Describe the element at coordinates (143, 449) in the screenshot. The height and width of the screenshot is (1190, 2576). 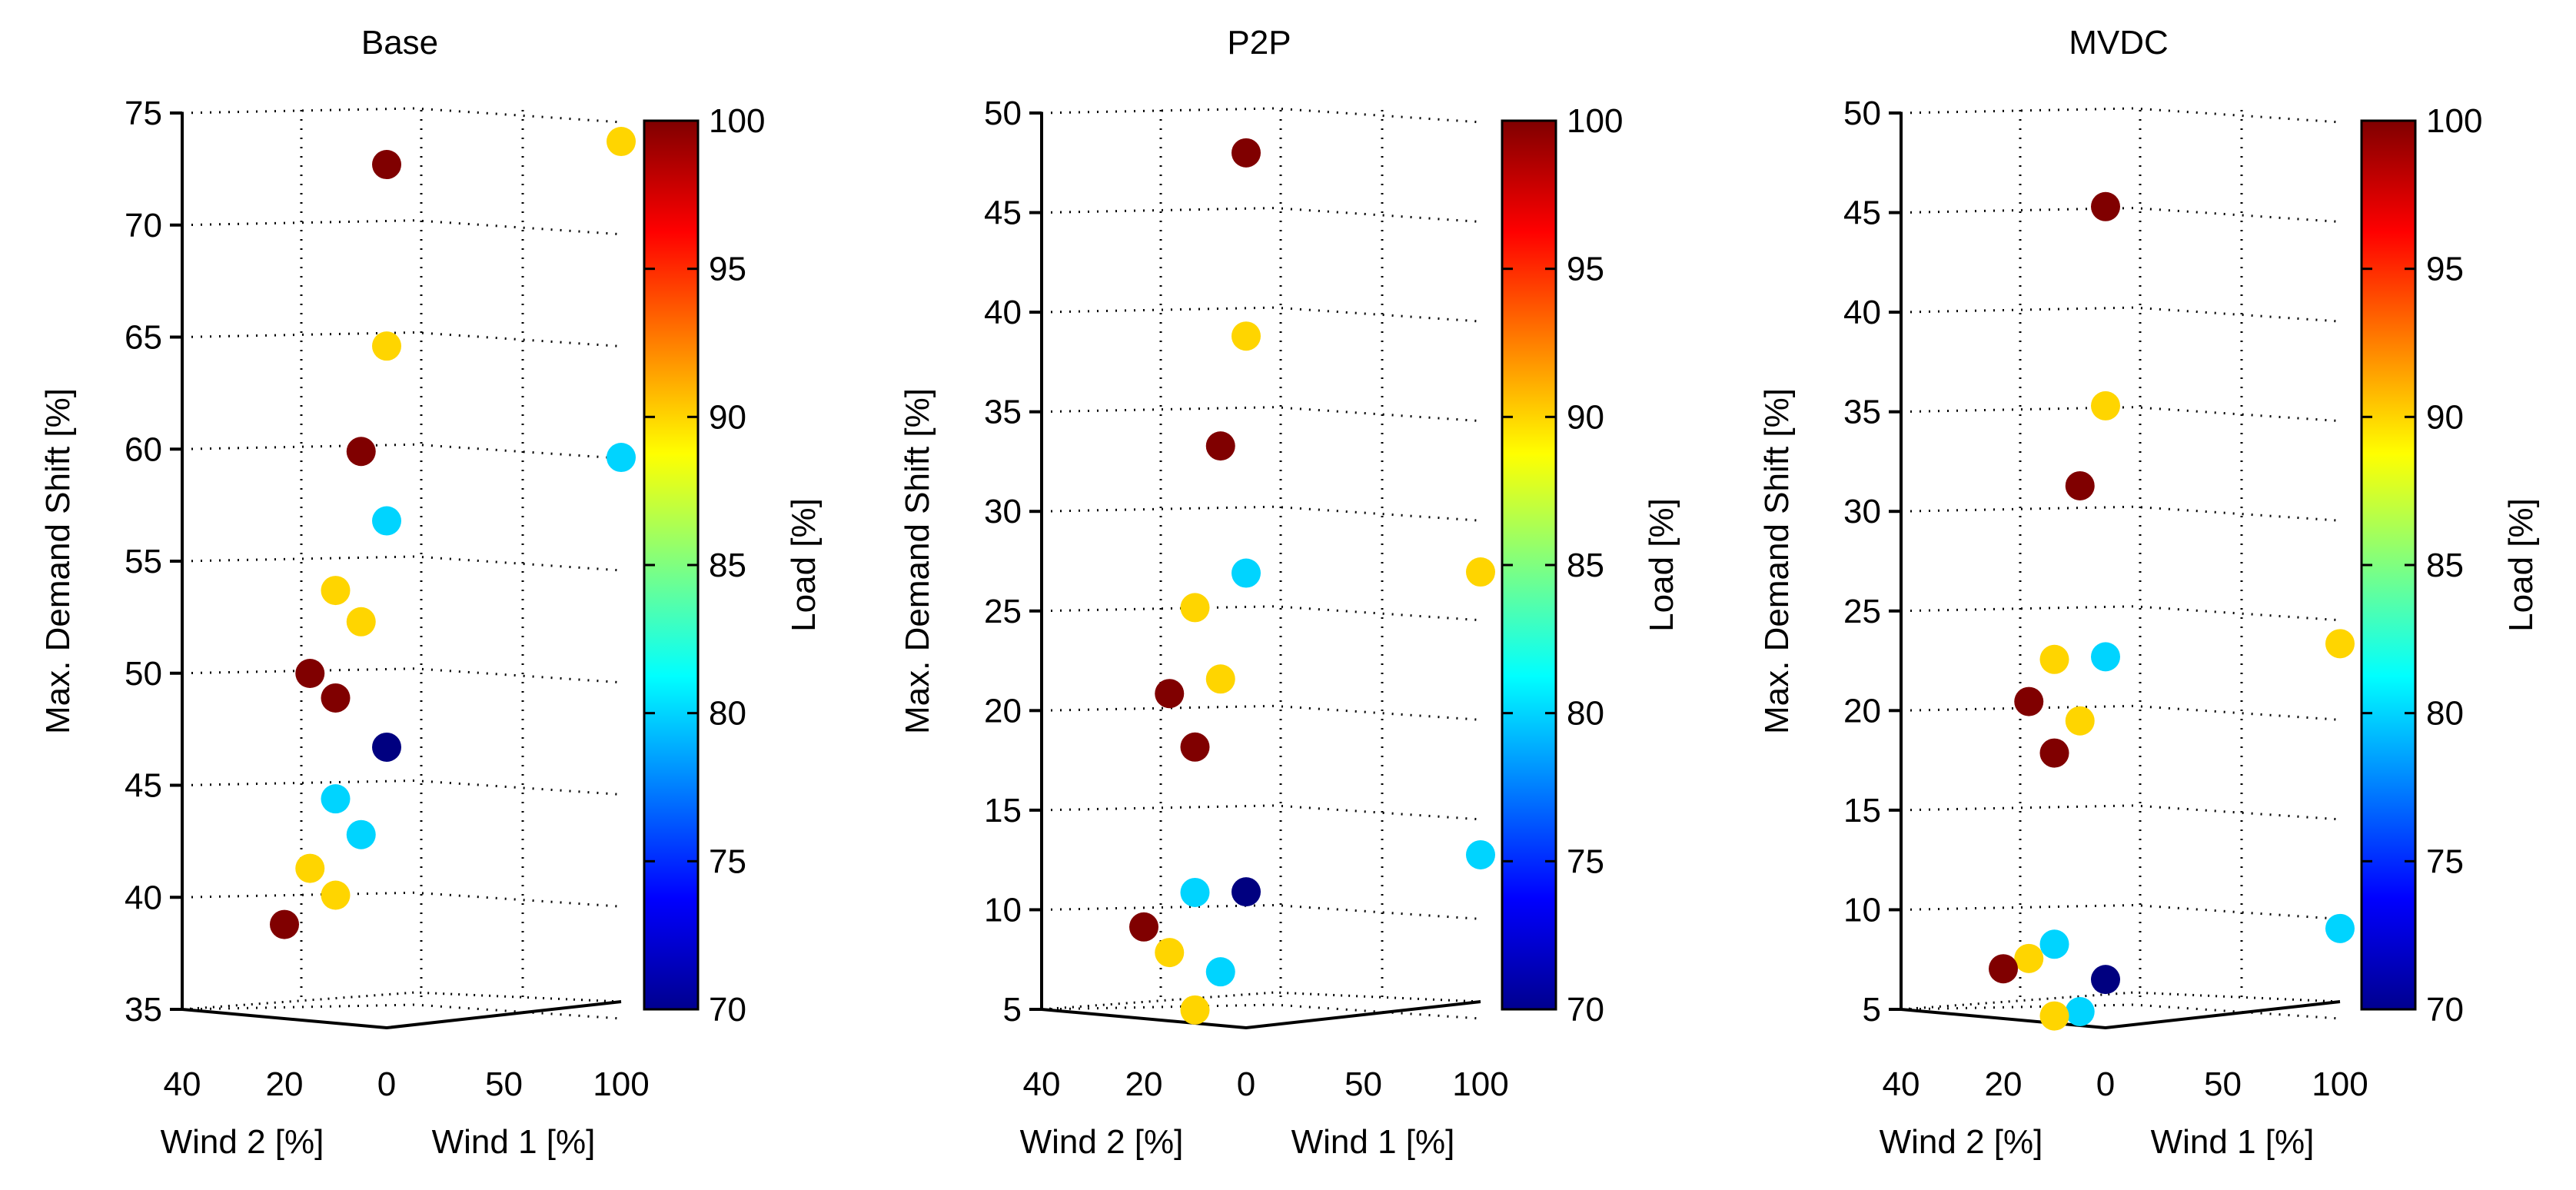
I see `z-tick-label-60: 60` at that location.